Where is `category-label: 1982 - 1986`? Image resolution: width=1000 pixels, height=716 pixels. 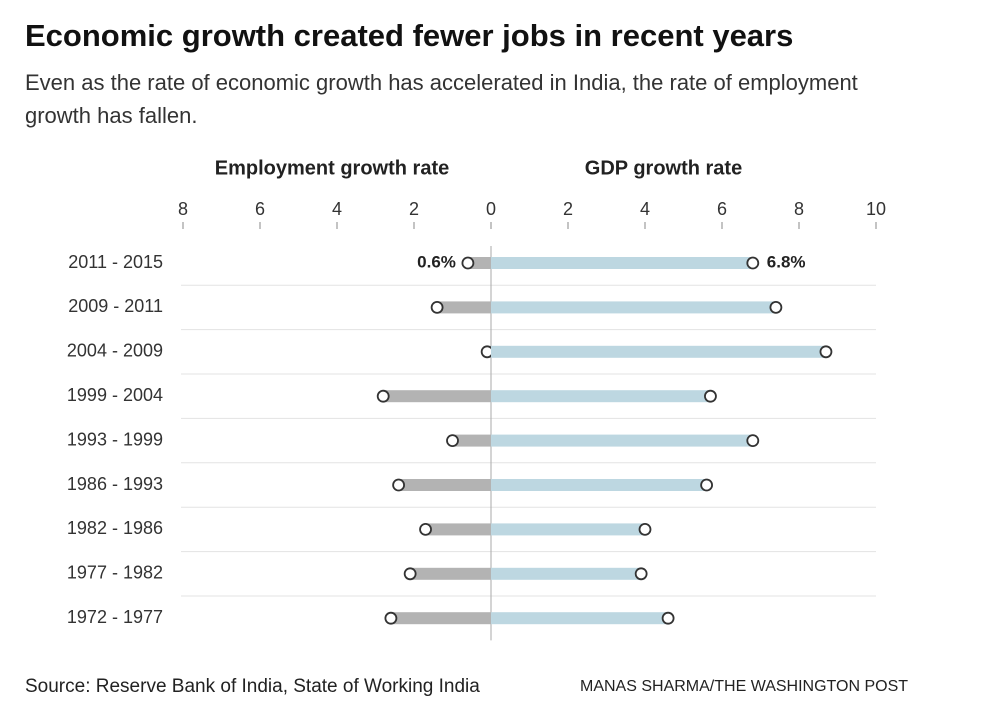 category-label: 1982 - 1986 is located at coordinates (115, 528).